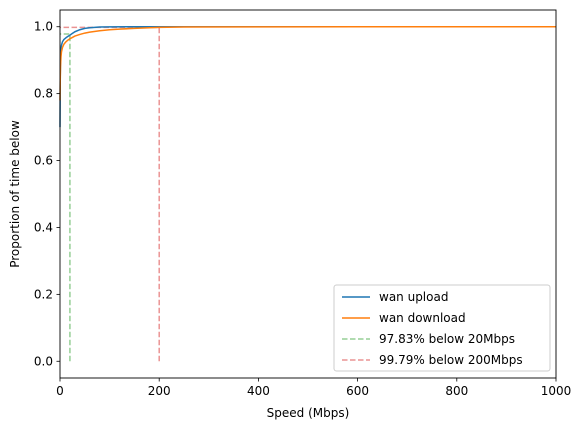 This screenshot has width=580, height=430. Describe the element at coordinates (447, 339) in the screenshot. I see `legend-label-97-83-below-20mbps: 97.83% below 20Mbps` at that location.